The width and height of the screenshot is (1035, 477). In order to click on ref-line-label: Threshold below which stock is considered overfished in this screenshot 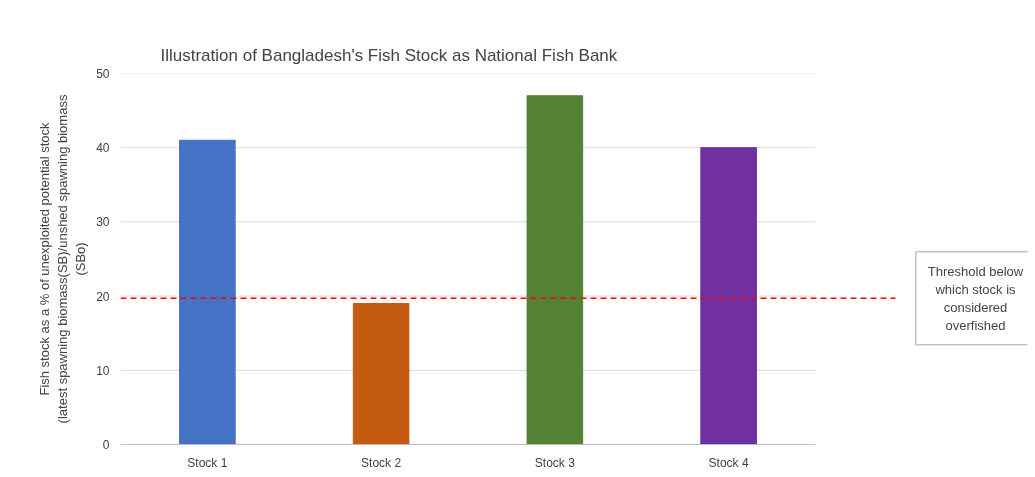, I will do `click(975, 298)`.